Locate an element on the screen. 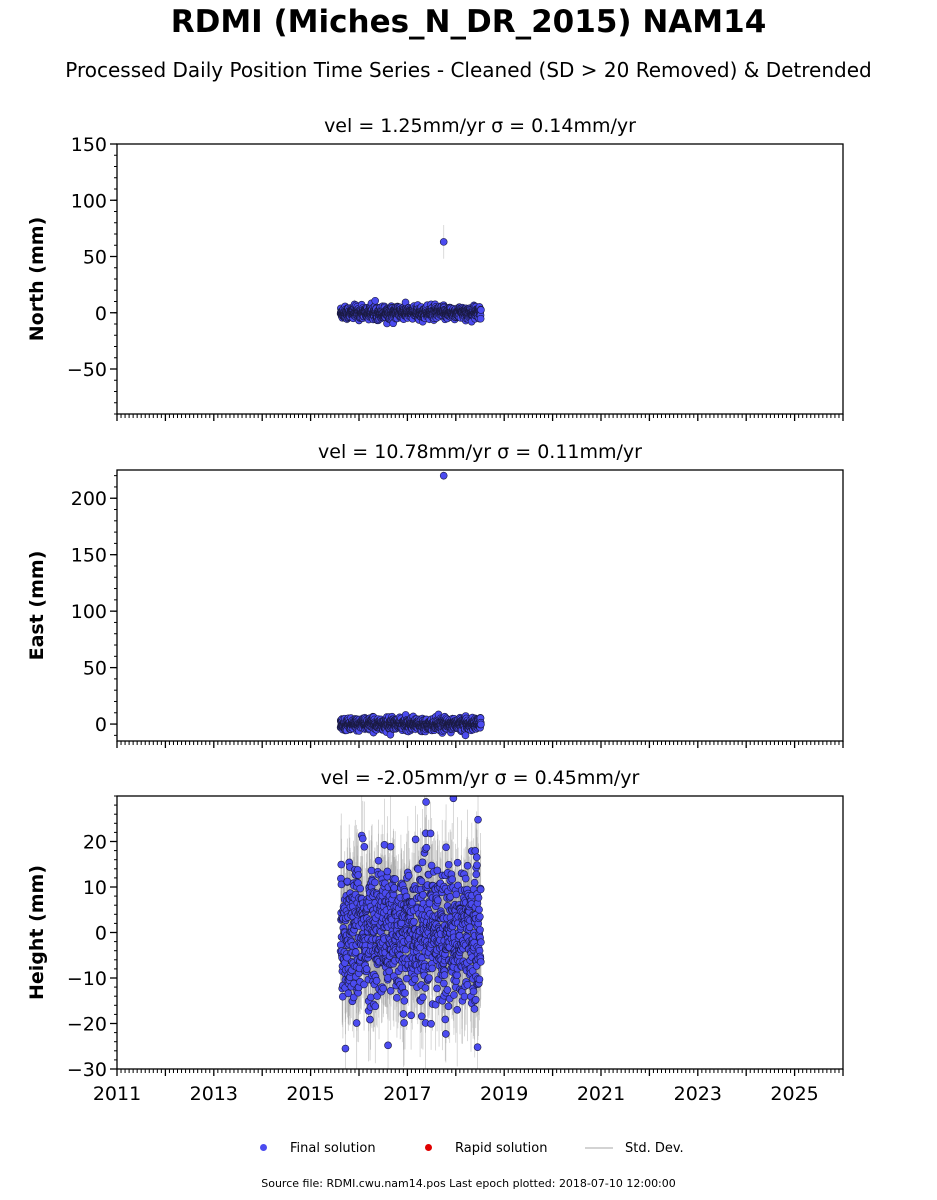 This screenshot has width=937, height=1200. y-axis-label: East (mm) is located at coordinates (37, 606).